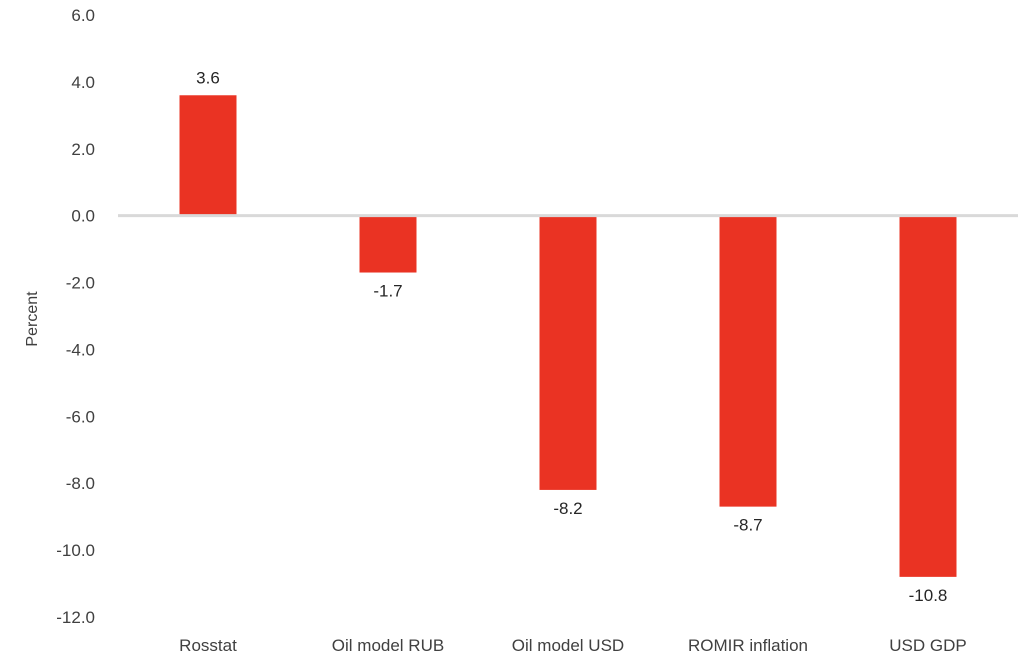  I want to click on x-category-label: Oil model RUB, so click(388, 645).